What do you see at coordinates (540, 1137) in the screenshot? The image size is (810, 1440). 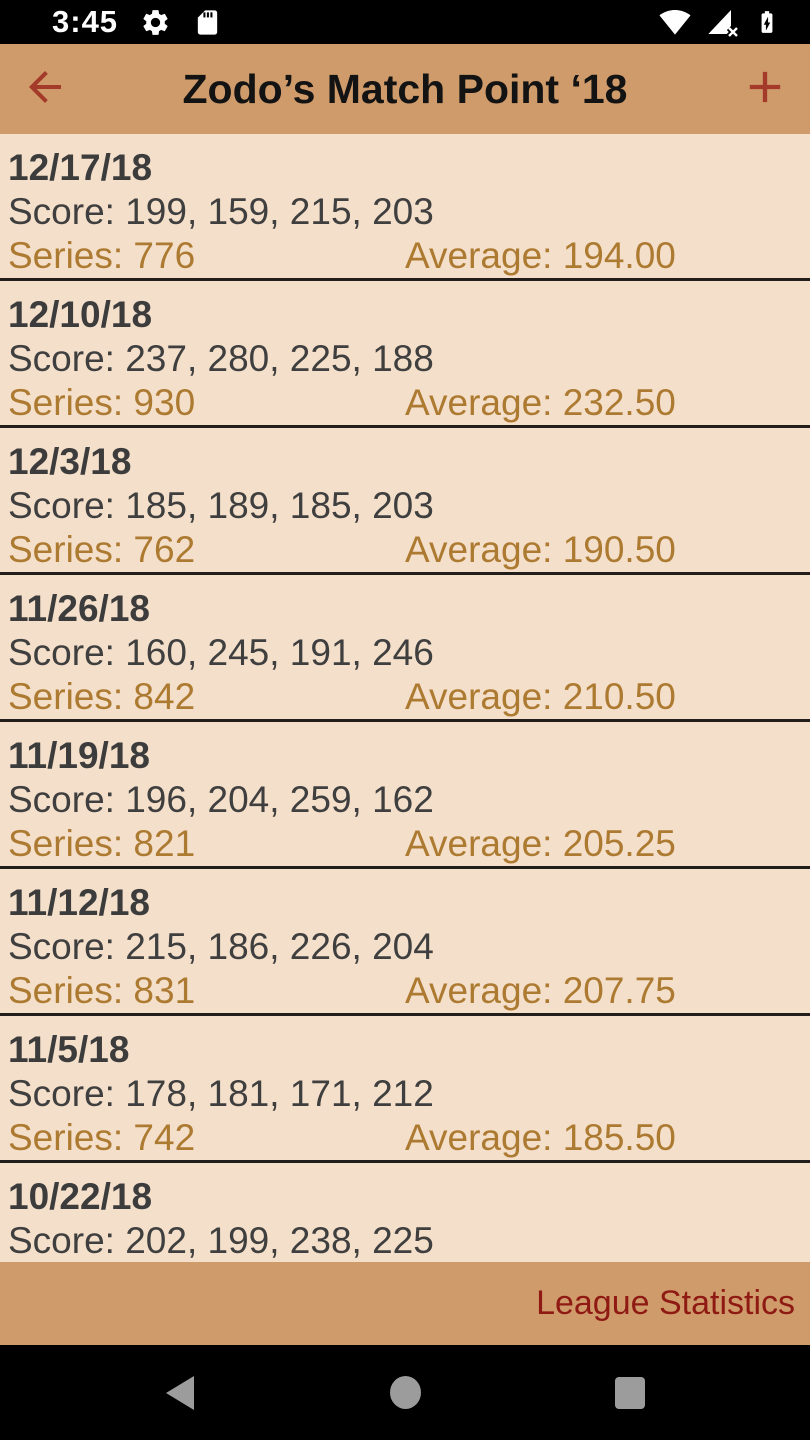 I see `game-average: Average: 185.50` at bounding box center [540, 1137].